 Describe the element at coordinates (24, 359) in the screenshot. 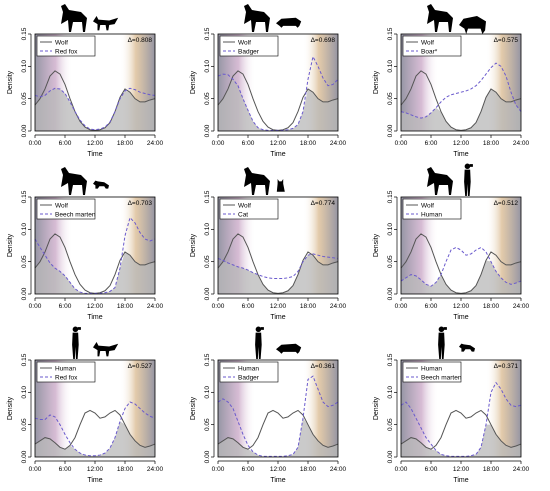

I see `y-tick-label: 0.15` at that location.